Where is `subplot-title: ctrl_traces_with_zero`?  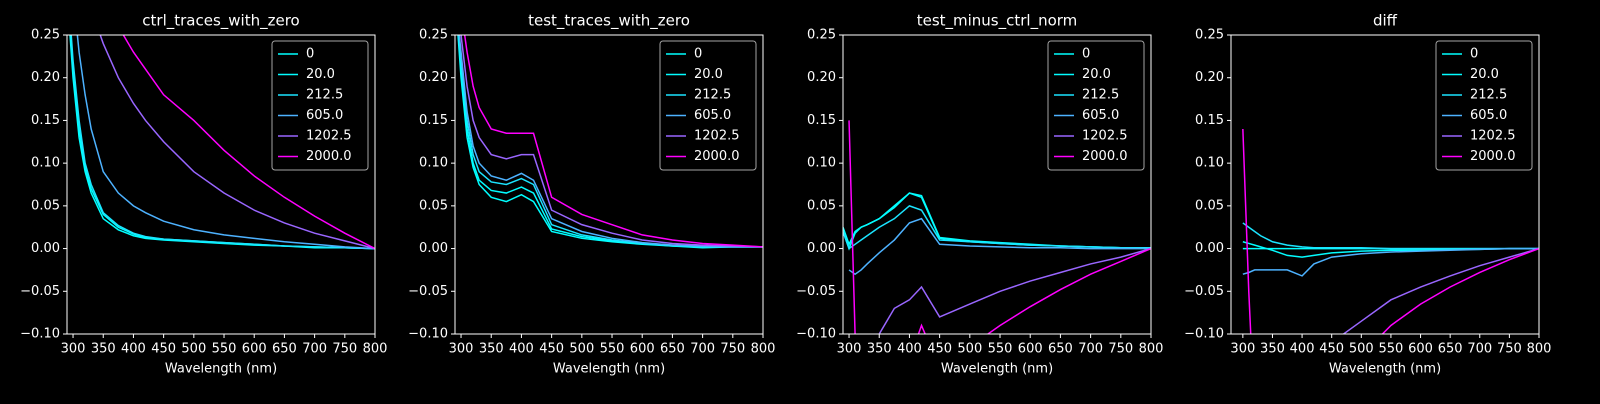
subplot-title: ctrl_traces_with_zero is located at coordinates (220, 21).